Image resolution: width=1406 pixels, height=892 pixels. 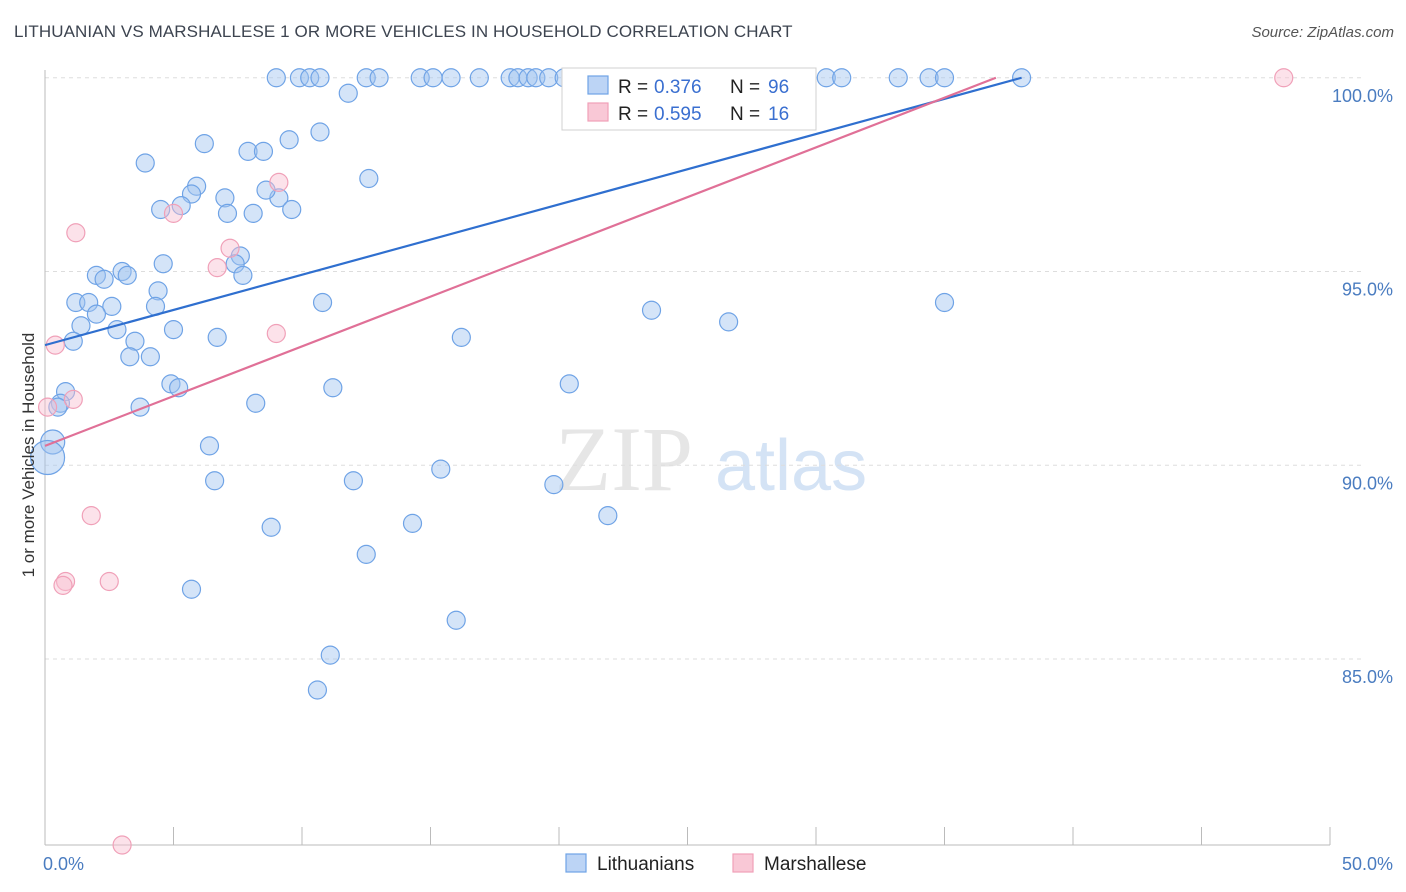 What do you see at coordinates (576, 863) in the screenshot?
I see `bottom-legend-swatch-lithuanians` at bounding box center [576, 863].